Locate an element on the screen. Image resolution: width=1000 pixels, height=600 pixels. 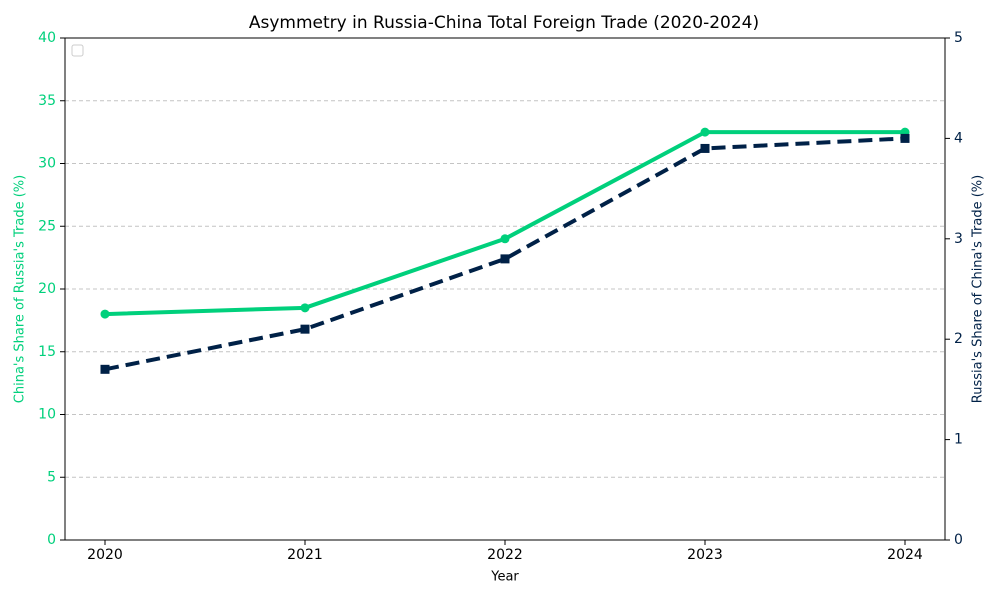
x-tick-label: 2020 is located at coordinates (105, 555).